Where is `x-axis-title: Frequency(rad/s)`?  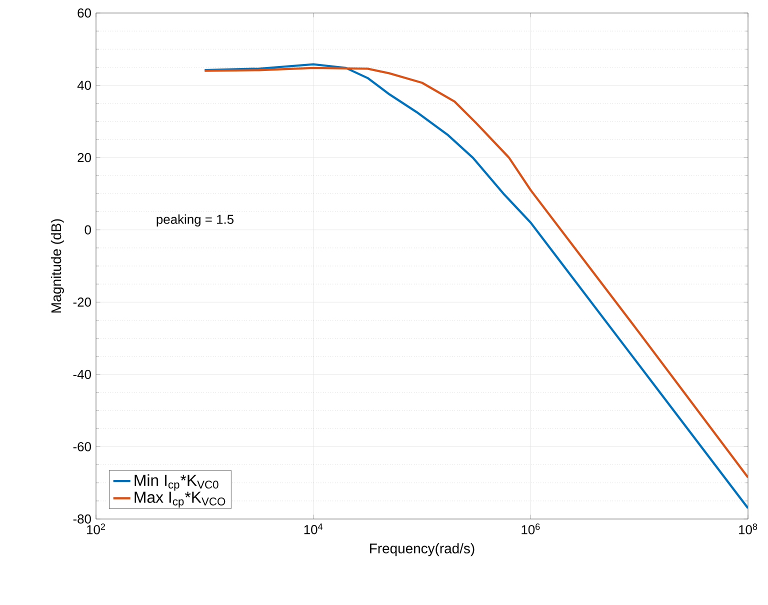
x-axis-title: Frequency(rad/s) is located at coordinates (422, 549).